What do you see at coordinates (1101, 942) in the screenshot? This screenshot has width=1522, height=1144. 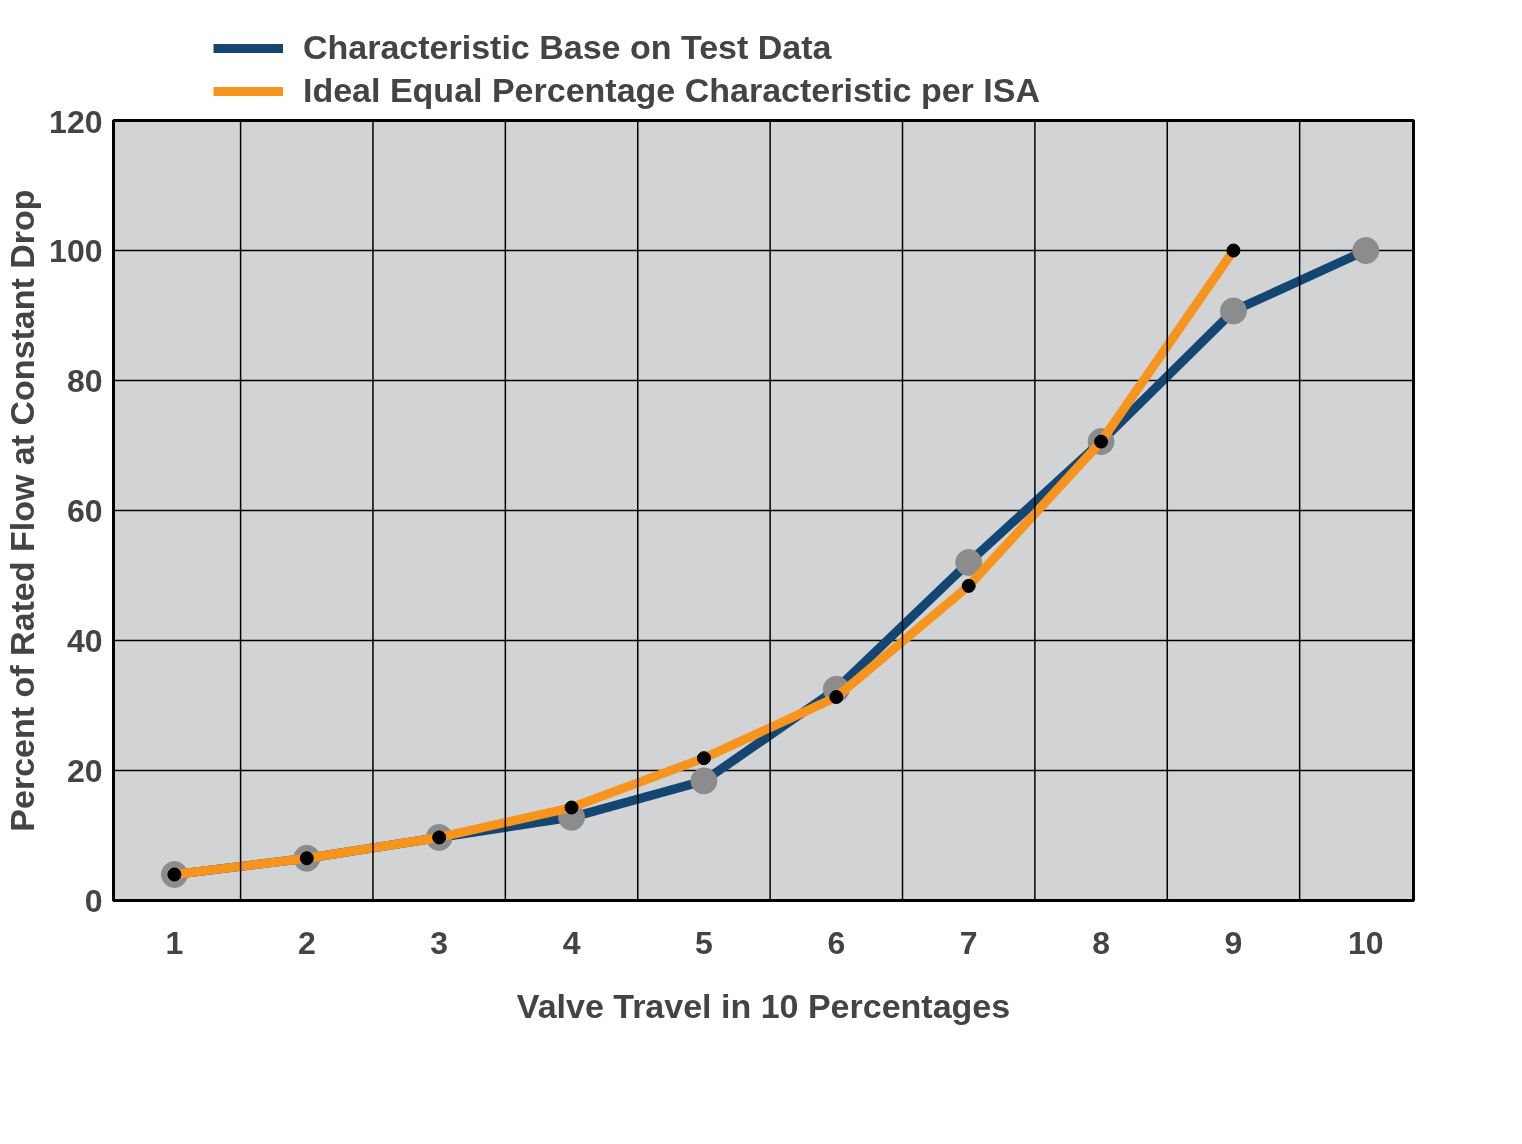 I see `x-tick-label: 8` at bounding box center [1101, 942].